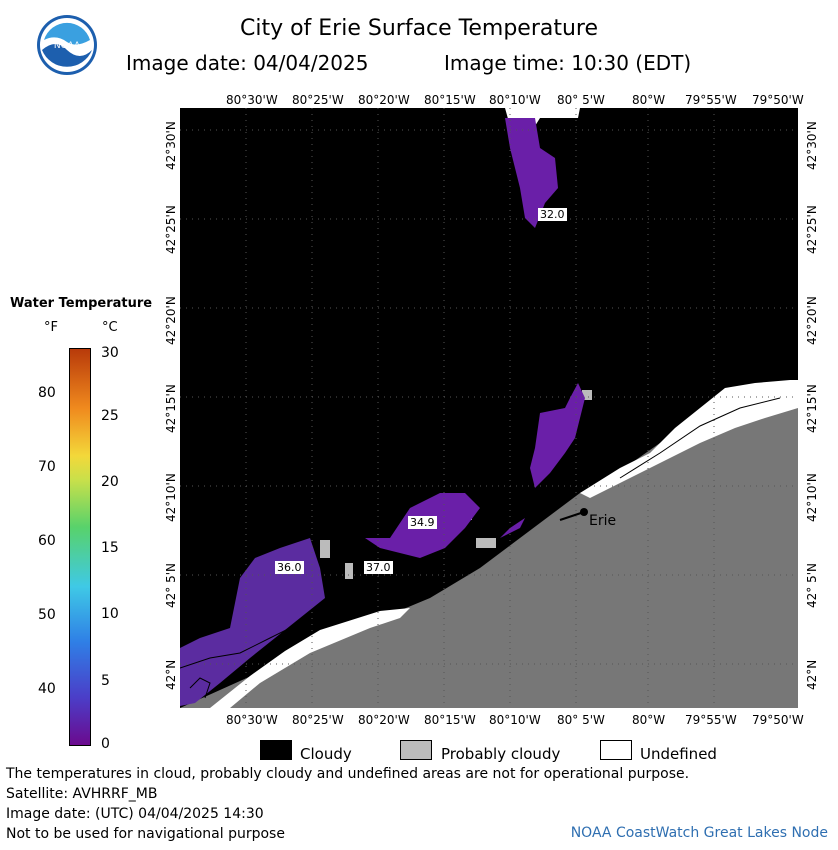  What do you see at coordinates (171, 320) in the screenshot?
I see `lat-label-left: 42°20'N` at bounding box center [171, 320].